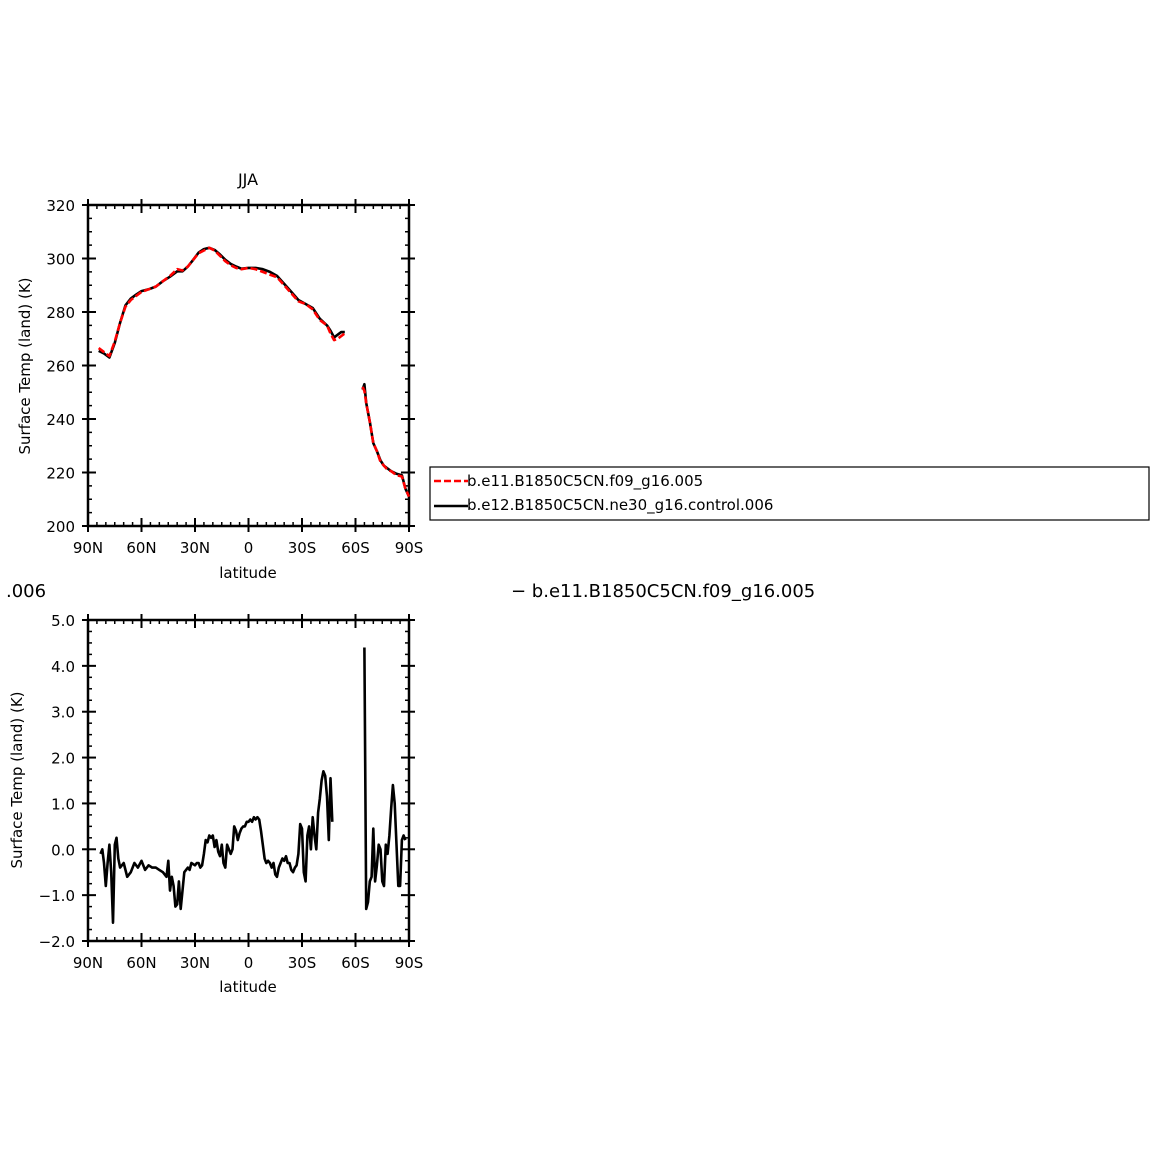 The height and width of the screenshot is (1163, 1167). I want to click on panel1-x-tick-label: 60S, so click(355, 963).